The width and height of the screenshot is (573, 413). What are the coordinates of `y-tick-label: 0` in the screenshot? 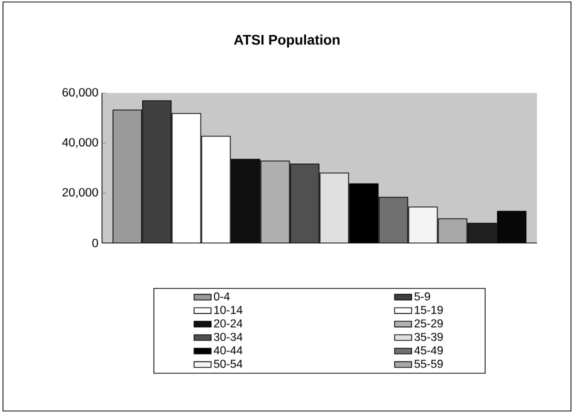 It's located at (95, 243).